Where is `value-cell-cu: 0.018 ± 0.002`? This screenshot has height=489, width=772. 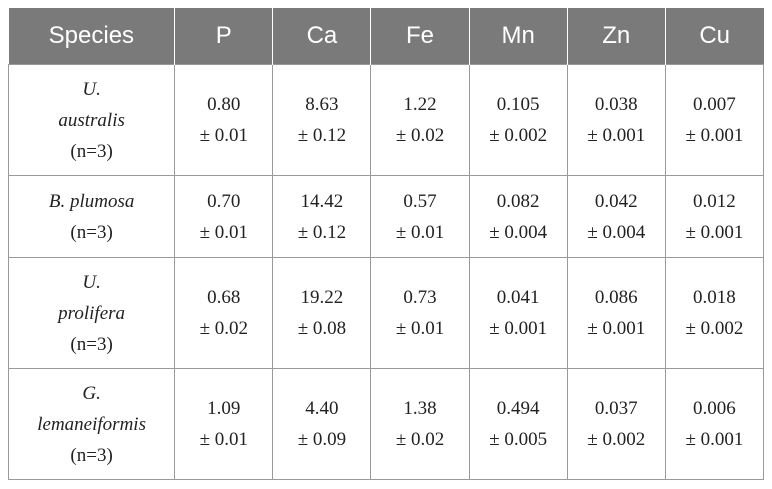
value-cell-cu: 0.018 ± 0.002 is located at coordinates (714, 313).